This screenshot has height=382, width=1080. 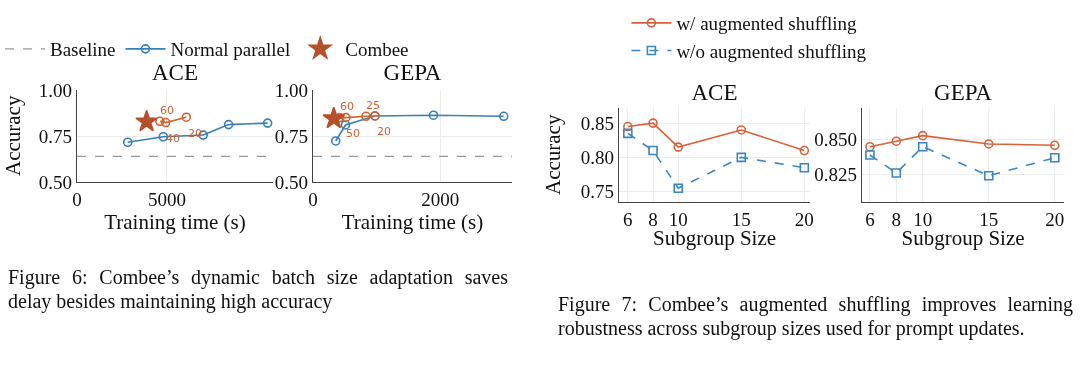 What do you see at coordinates (835, 174) in the screenshot?
I see `y-tick-label: 0.825` at bounding box center [835, 174].